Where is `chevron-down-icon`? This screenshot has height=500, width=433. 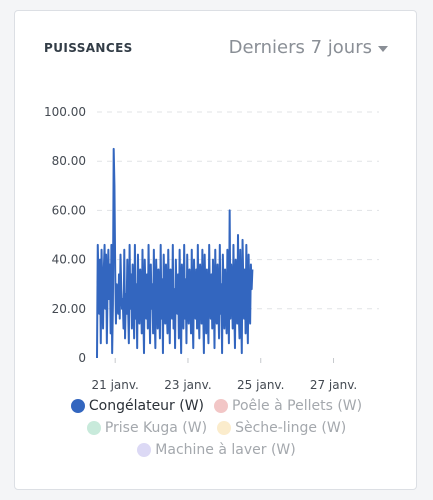
chevron-down-icon is located at coordinates (383, 48).